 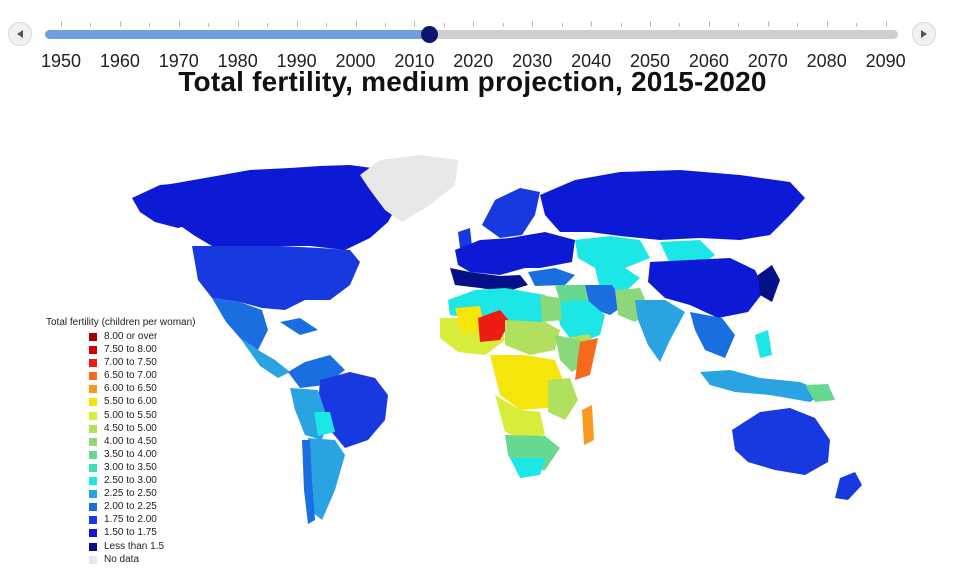 What do you see at coordinates (885, 61) in the screenshot?
I see `year-label: 2090` at bounding box center [885, 61].